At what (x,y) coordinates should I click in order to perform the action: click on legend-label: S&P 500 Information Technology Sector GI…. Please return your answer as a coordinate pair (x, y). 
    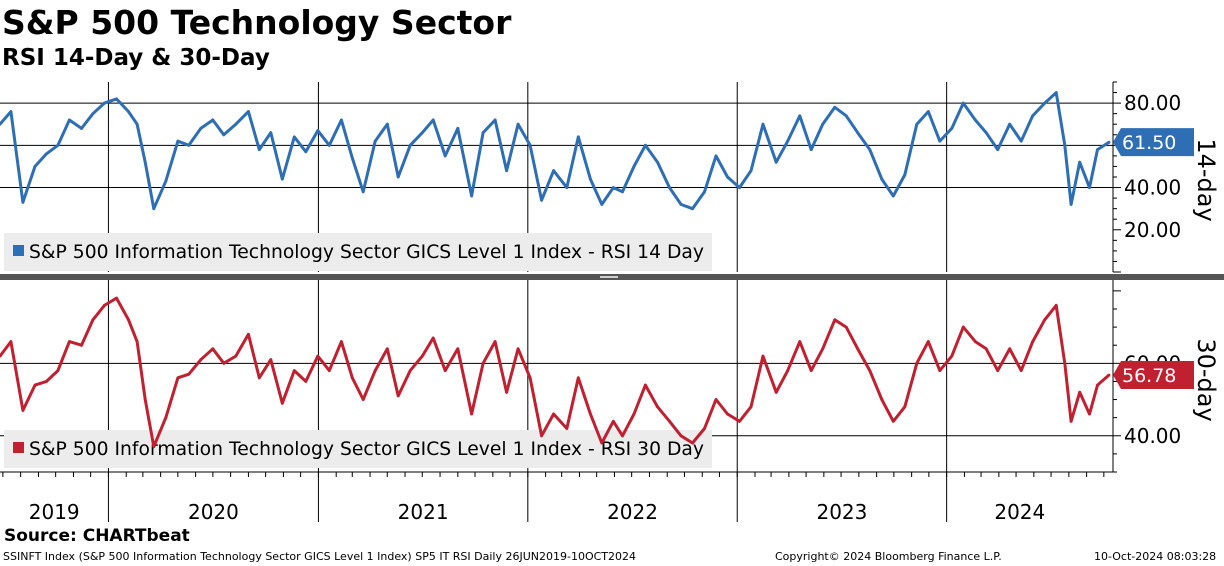
    Looking at the image, I should click on (366, 252).